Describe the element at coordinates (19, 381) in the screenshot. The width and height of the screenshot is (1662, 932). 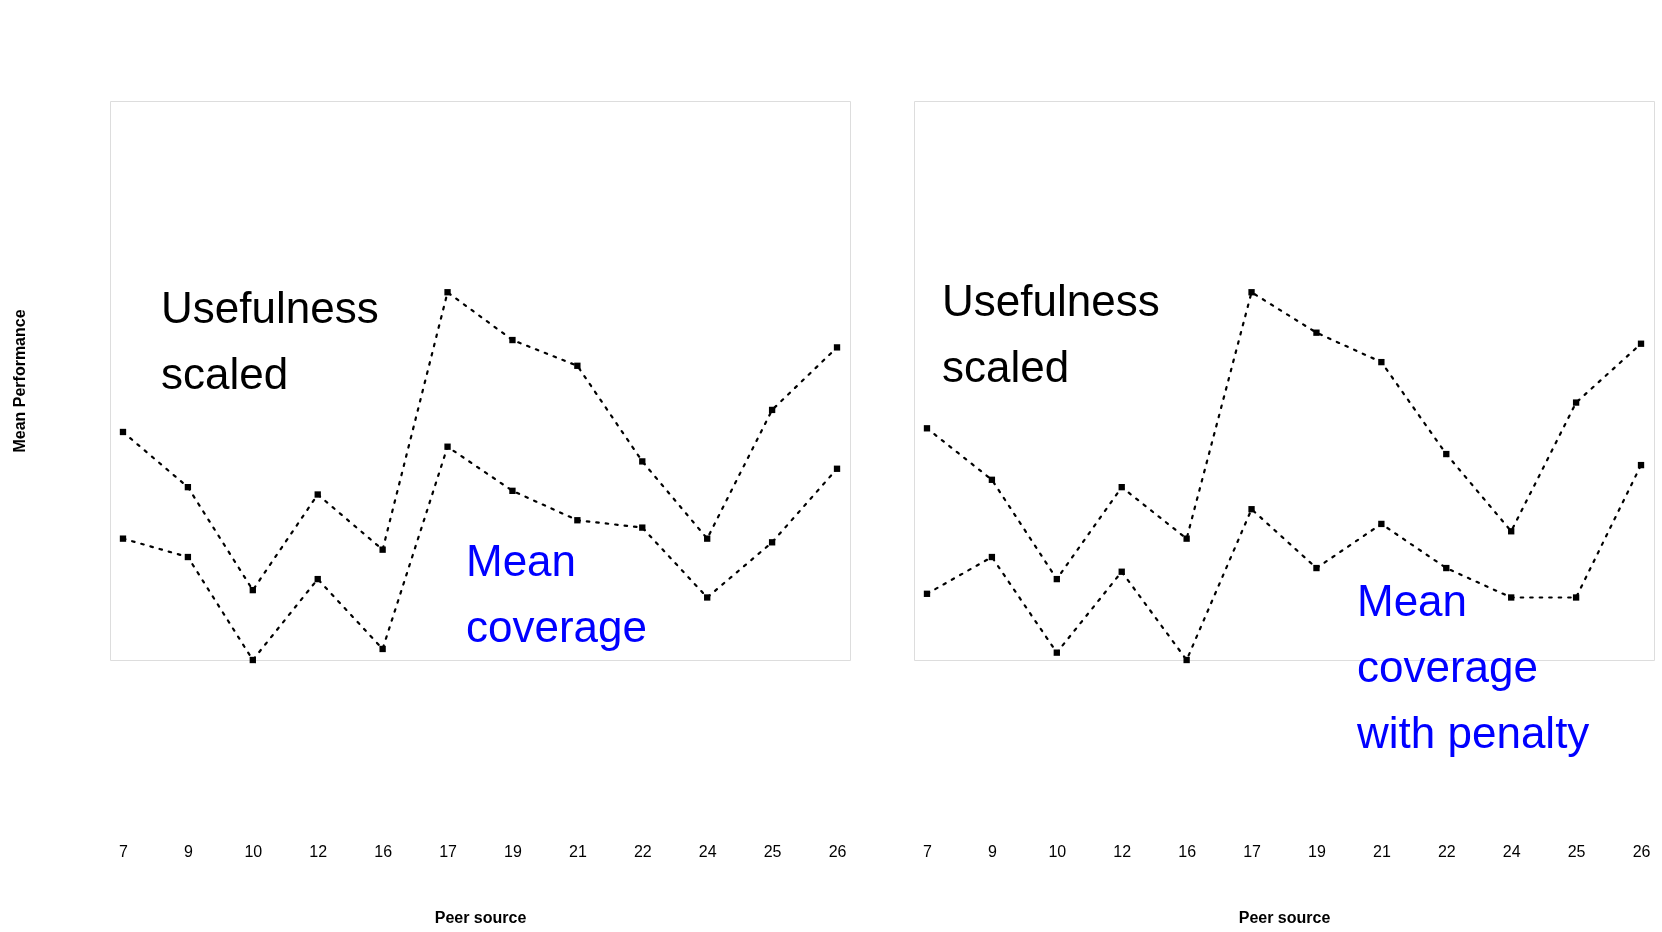
I see `y-axis-title: Mean Performance` at that location.